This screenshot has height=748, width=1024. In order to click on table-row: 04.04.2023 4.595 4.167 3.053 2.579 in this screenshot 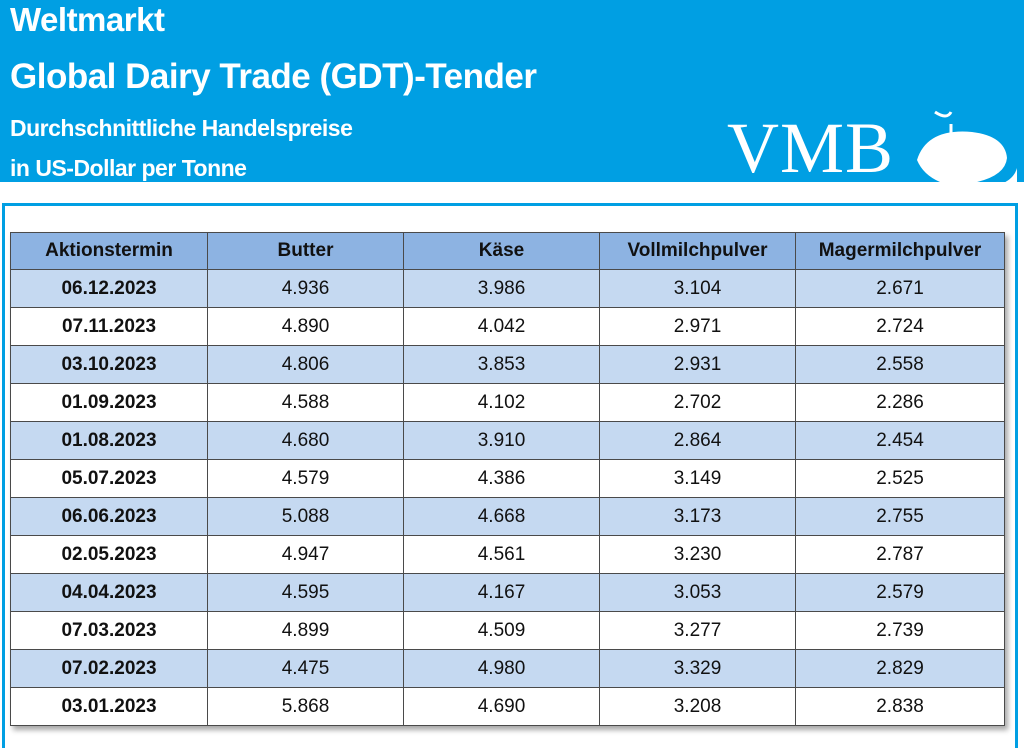, I will do `click(507, 592)`.